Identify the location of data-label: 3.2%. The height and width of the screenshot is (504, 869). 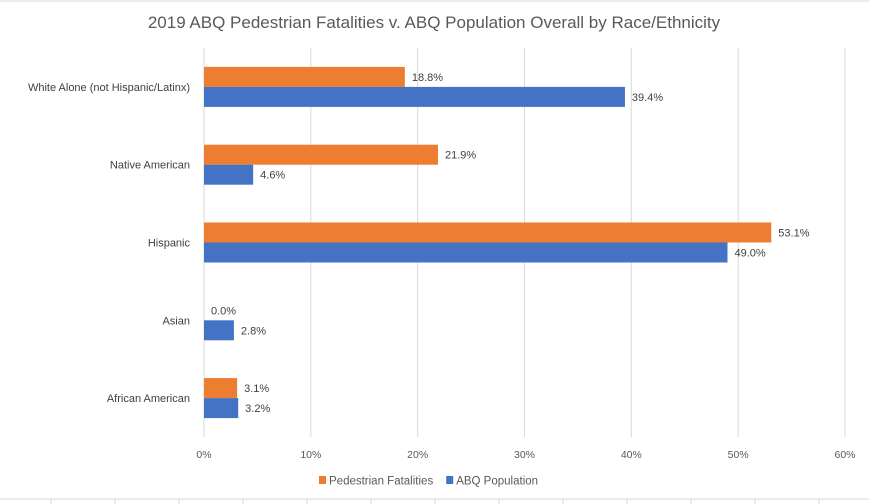
(257, 409).